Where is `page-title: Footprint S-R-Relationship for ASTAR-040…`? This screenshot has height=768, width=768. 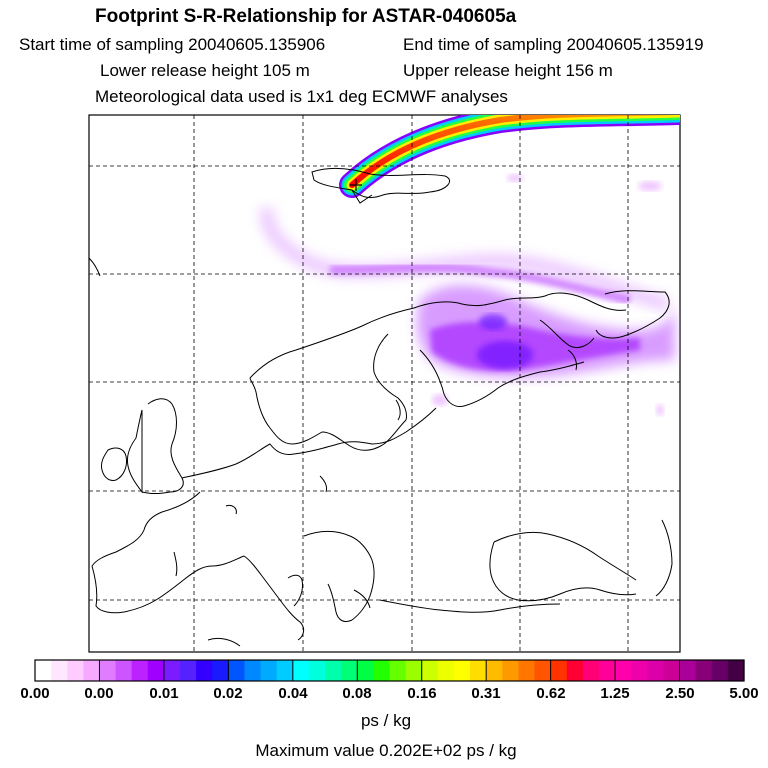
page-title: Footprint S-R-Relationship for ASTAR-040… is located at coordinates (306, 16).